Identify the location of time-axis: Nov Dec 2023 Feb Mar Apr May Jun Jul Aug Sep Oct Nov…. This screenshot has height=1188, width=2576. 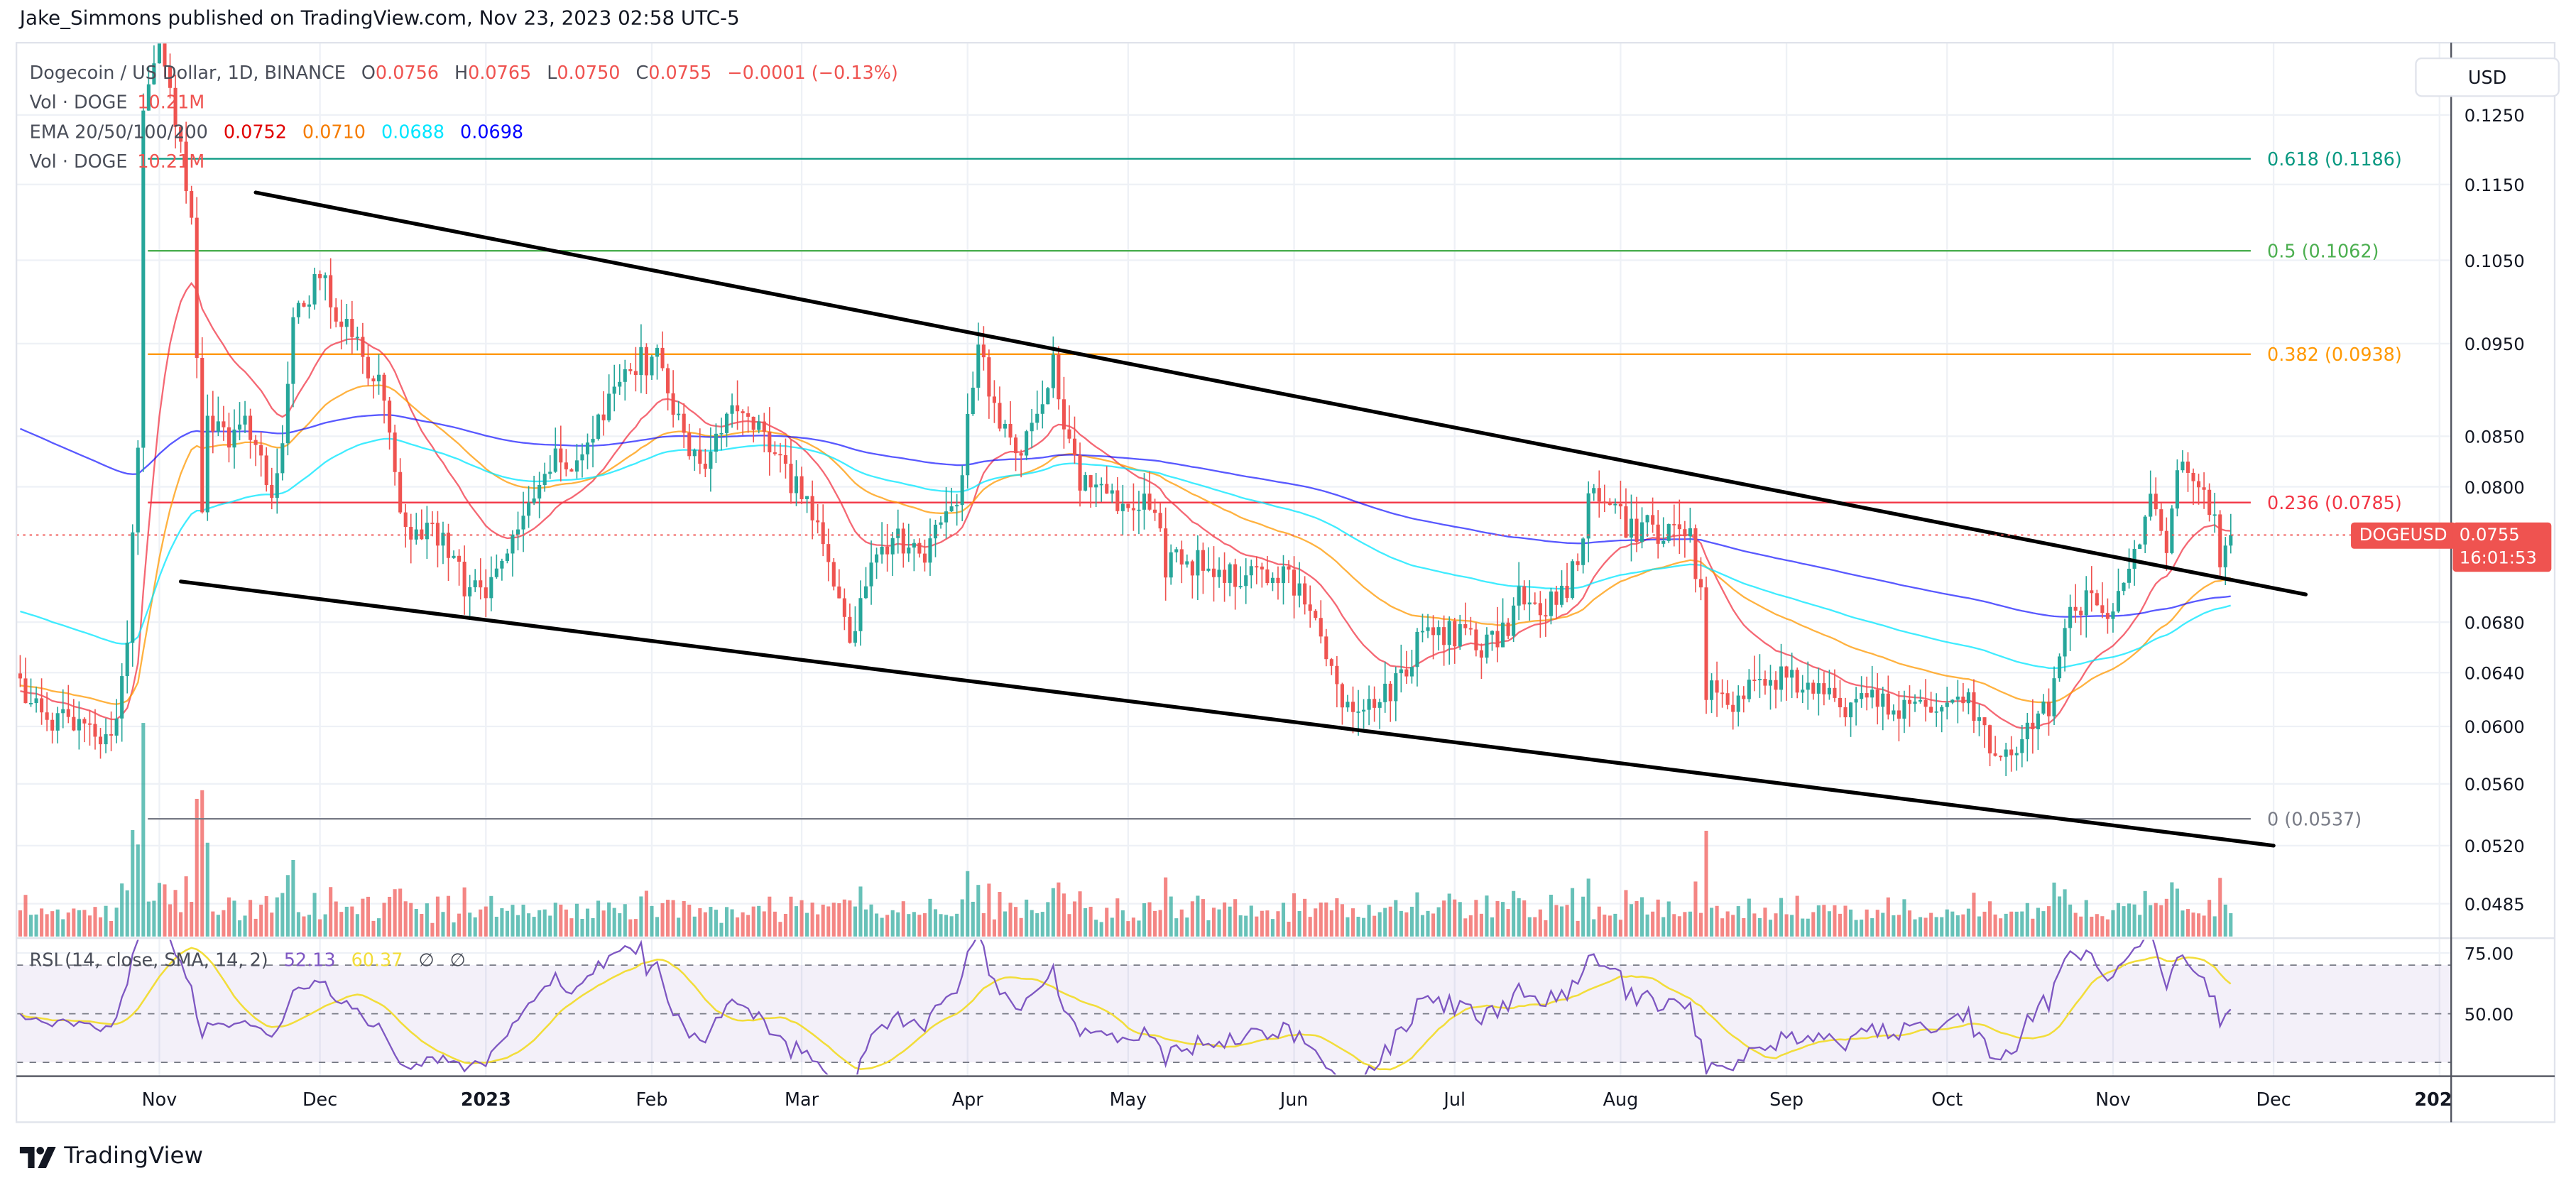
(1303, 1100).